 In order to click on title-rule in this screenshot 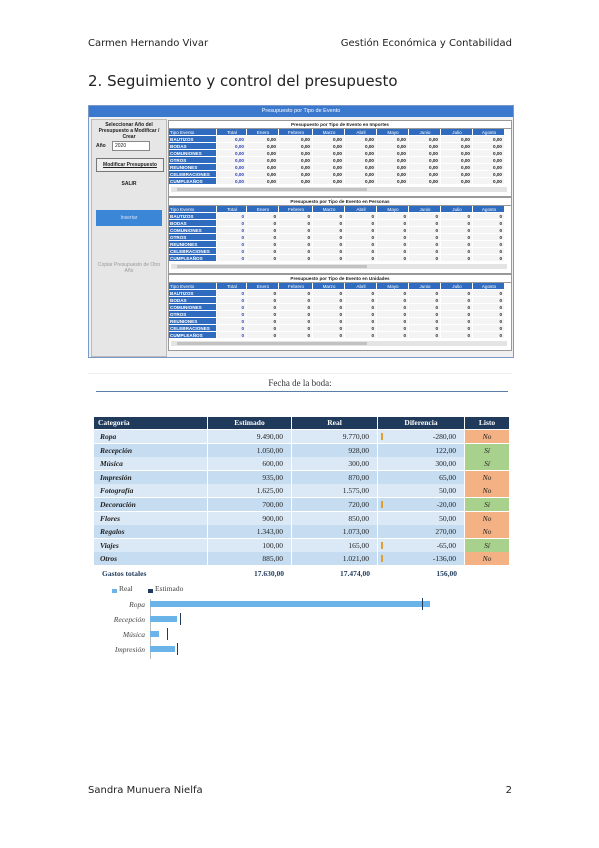, I will do `click(302, 391)`.